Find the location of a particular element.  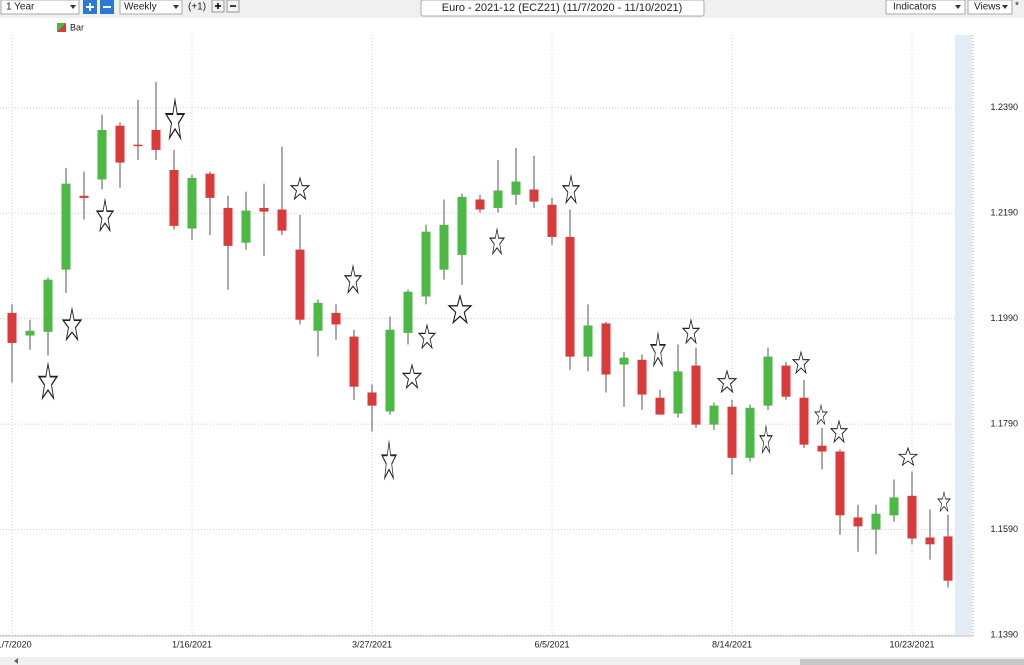

x-tick-label: 11/7/2020 is located at coordinates (16, 644).